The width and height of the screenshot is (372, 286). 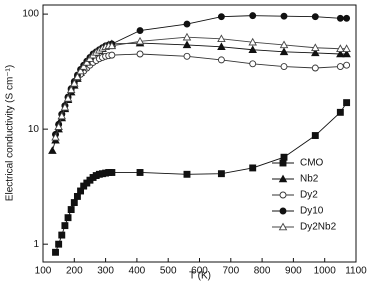 I want to click on x-tick-label: 200, so click(x=74, y=271).